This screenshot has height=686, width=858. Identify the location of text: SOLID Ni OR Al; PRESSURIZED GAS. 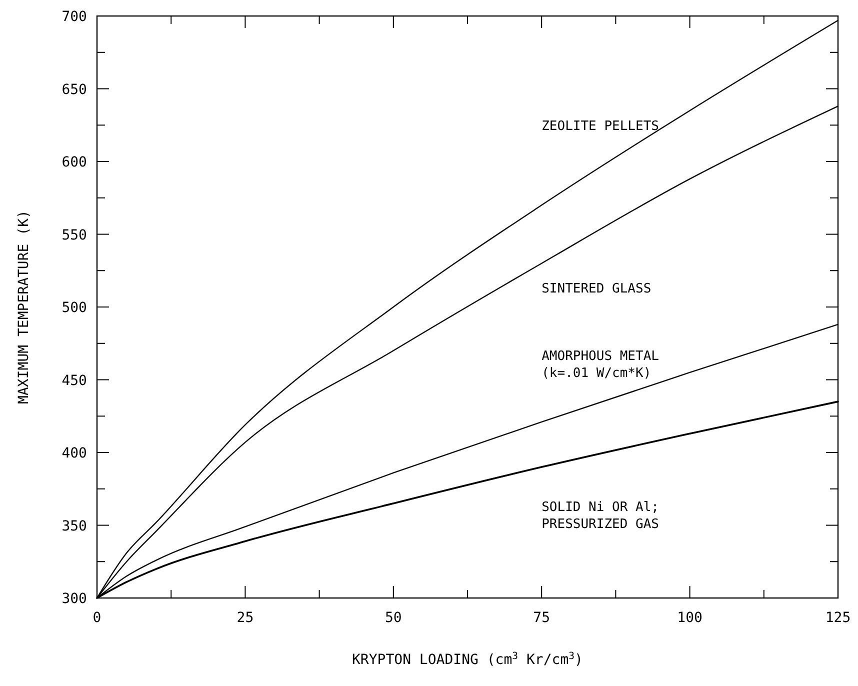
(601, 516).